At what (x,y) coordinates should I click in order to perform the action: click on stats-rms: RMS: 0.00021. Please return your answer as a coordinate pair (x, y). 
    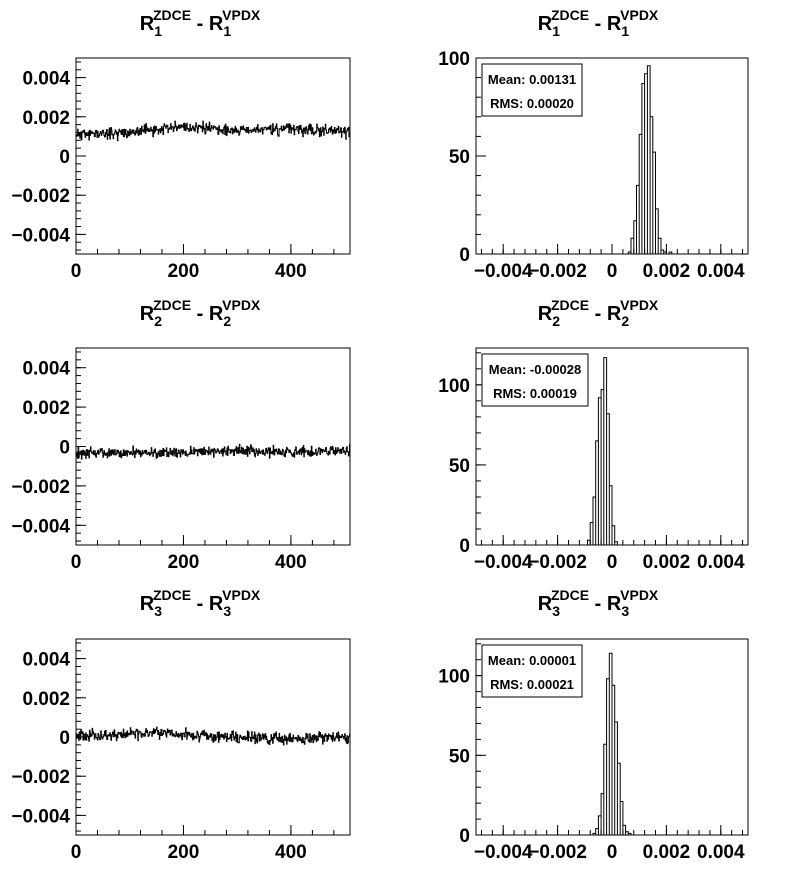
    Looking at the image, I should click on (532, 684).